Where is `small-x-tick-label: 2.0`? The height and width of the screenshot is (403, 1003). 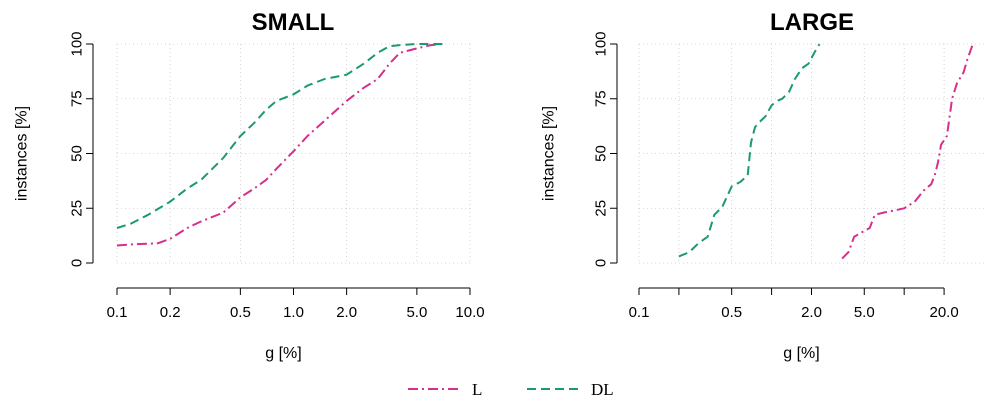 small-x-tick-label: 2.0 is located at coordinates (346, 312).